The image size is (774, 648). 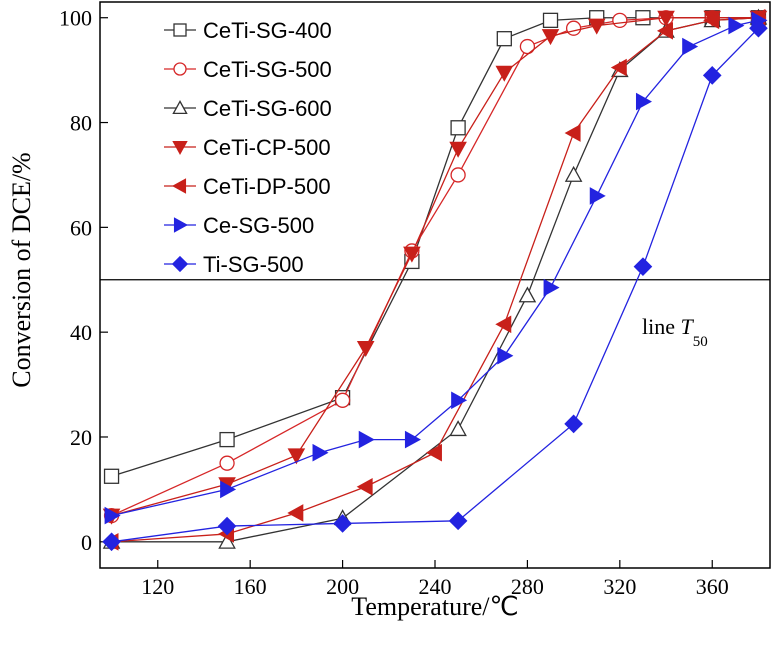 What do you see at coordinates (21, 269) in the screenshot?
I see `y-axis-title: Conversion of DCE/%` at bounding box center [21, 269].